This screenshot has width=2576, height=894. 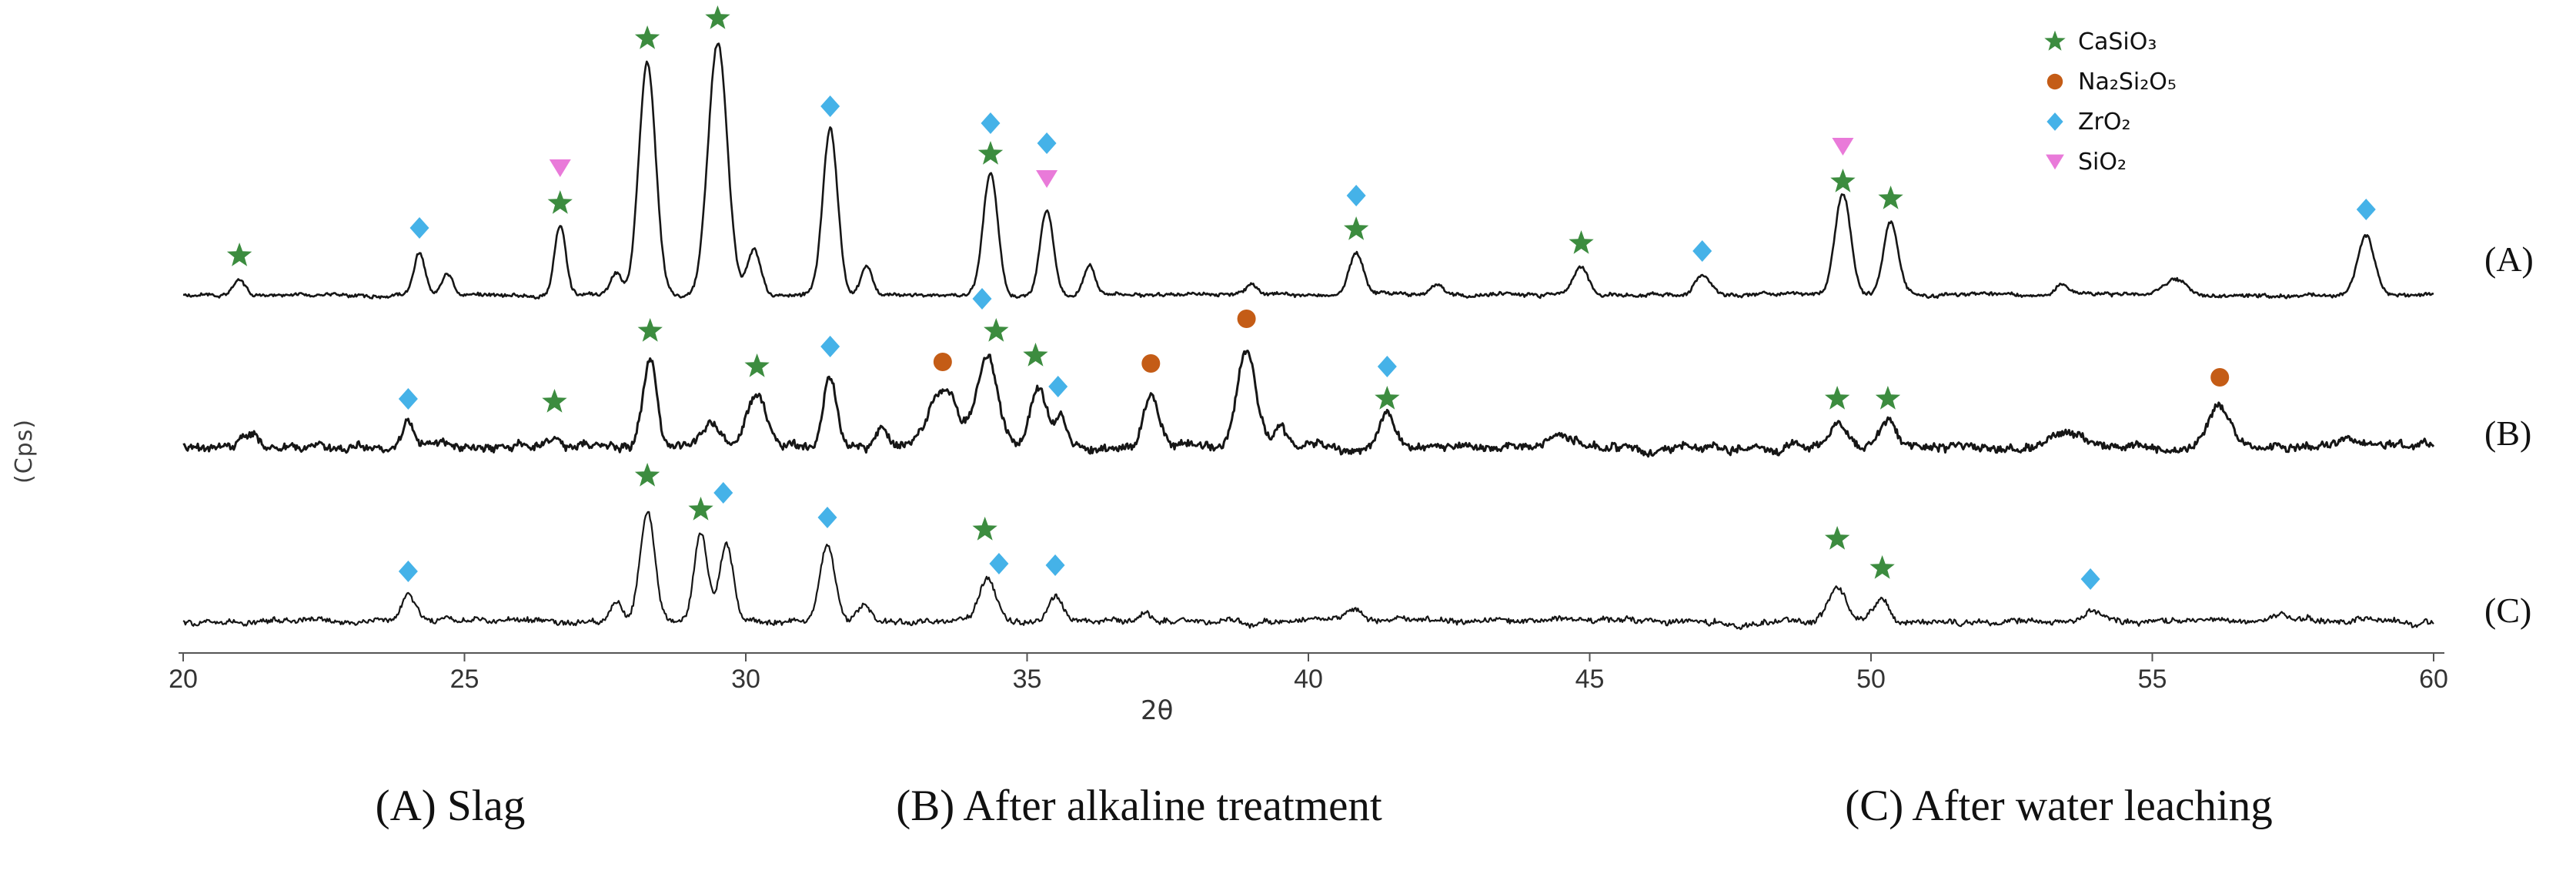 I want to click on x-tick-label: 55, so click(x=2152, y=679).